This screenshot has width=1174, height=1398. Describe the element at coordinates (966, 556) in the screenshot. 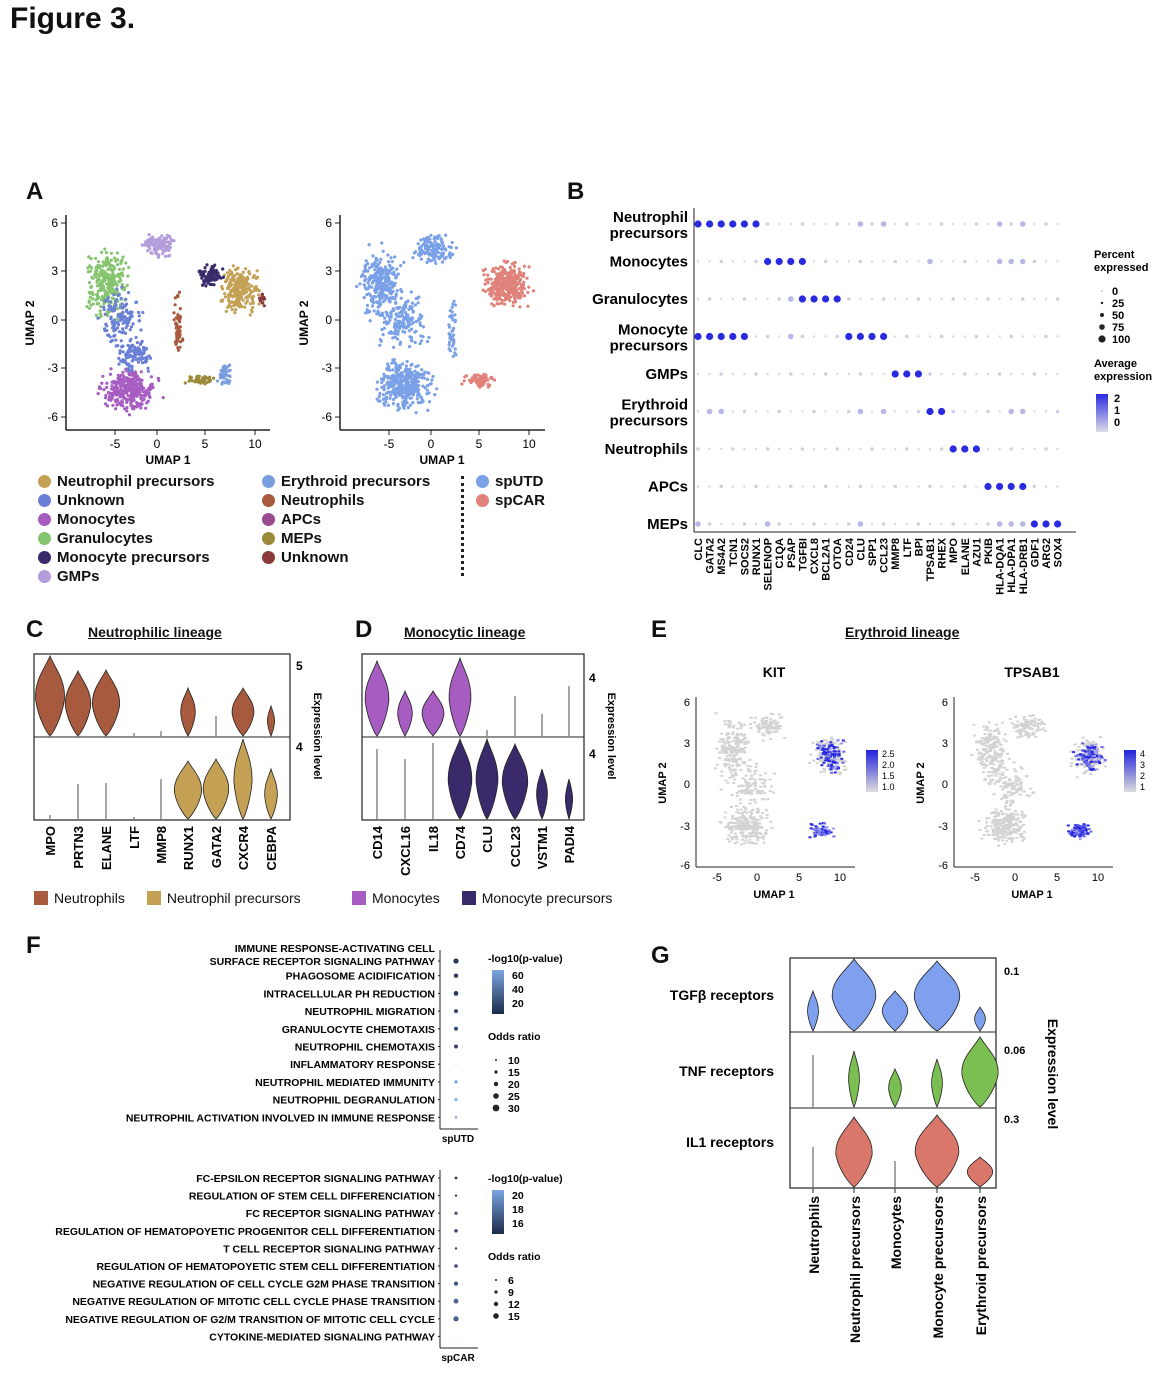

I see `dotplot-gene-label: ELANE` at that location.